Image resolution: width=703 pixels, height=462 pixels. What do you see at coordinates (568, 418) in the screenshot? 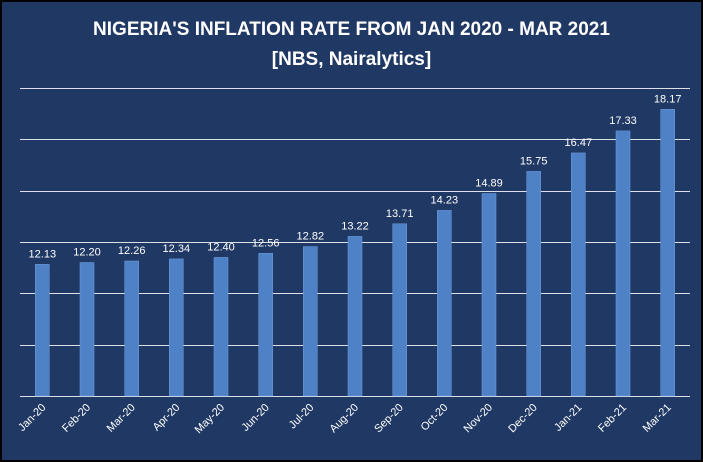
I see `x-tick-label: Jan-21` at bounding box center [568, 418].